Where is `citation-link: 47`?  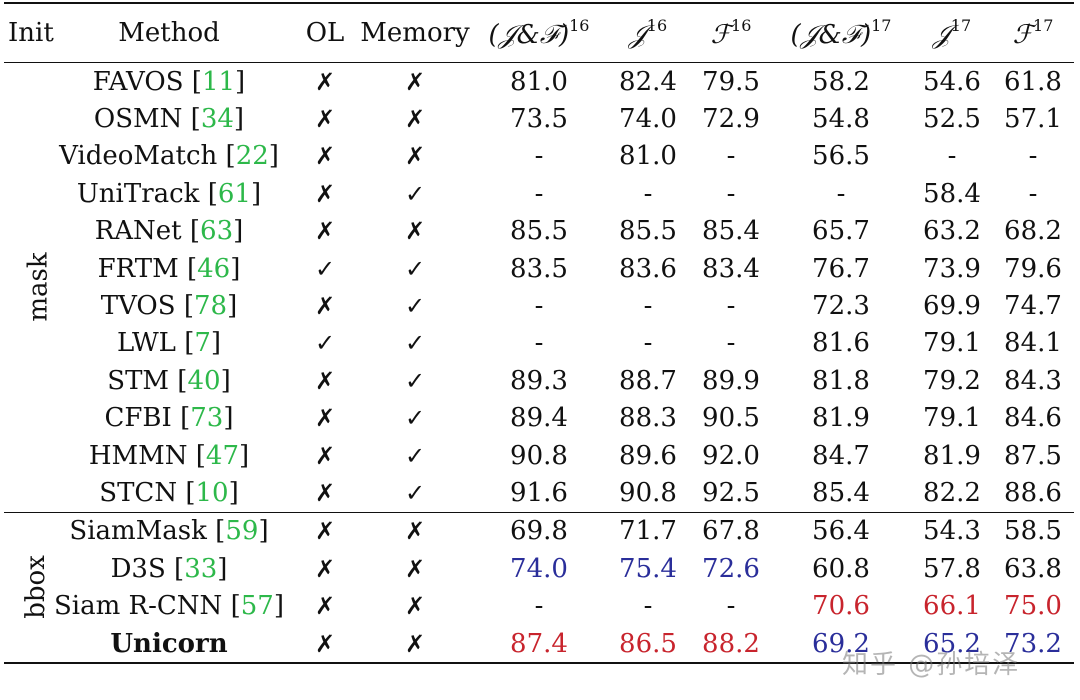 citation-link: 47 is located at coordinates (222, 455).